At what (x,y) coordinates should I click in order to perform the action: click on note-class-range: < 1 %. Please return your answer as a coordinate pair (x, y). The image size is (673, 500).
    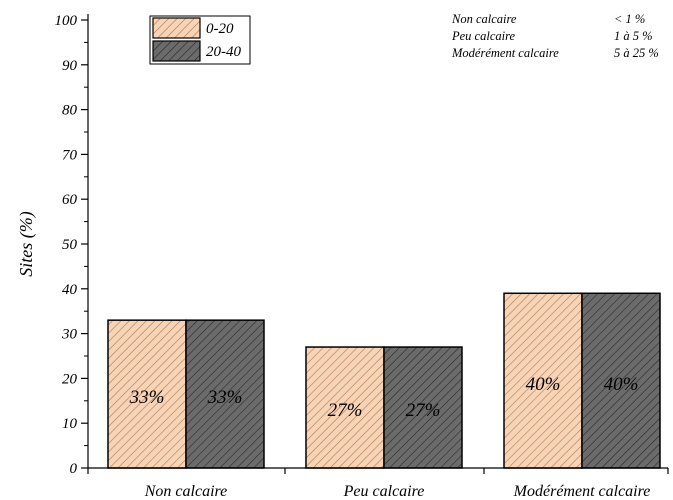
    Looking at the image, I should click on (629, 19).